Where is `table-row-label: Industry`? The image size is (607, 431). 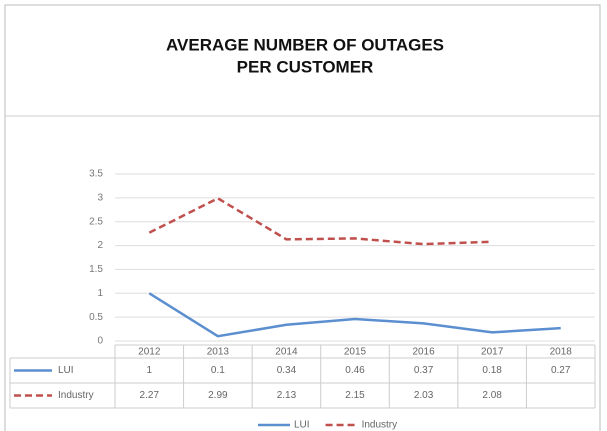
table-row-label: Industry is located at coordinates (76, 395).